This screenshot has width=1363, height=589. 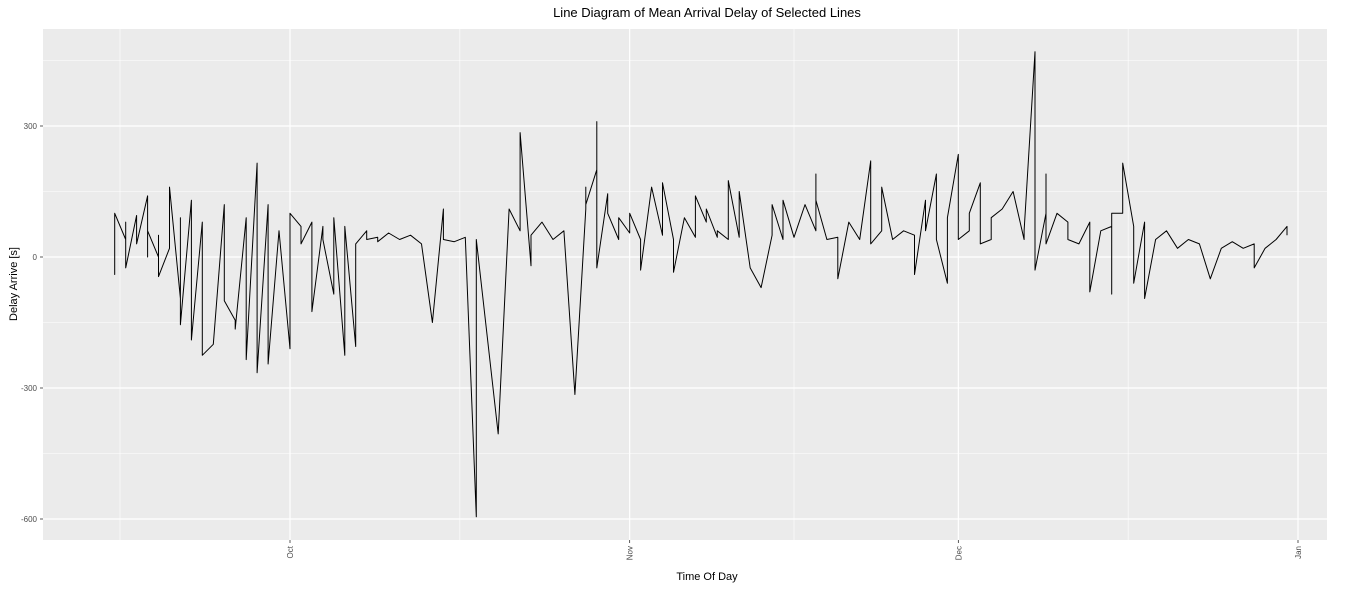 I want to click on y-tick-label: 0, so click(x=35, y=257).